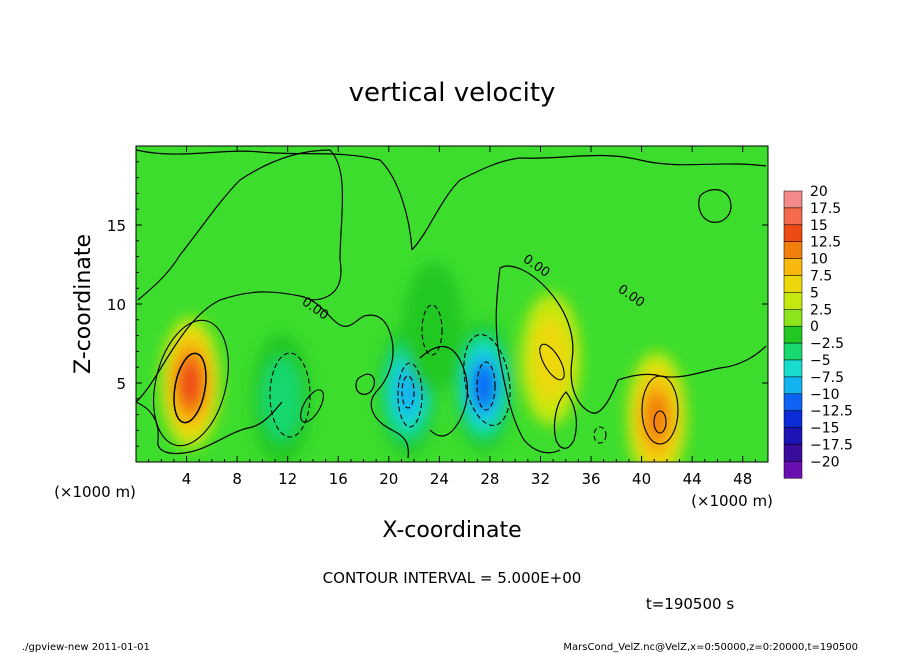 The width and height of the screenshot is (904, 654). I want to click on colorbar-label: −20, so click(825, 462).